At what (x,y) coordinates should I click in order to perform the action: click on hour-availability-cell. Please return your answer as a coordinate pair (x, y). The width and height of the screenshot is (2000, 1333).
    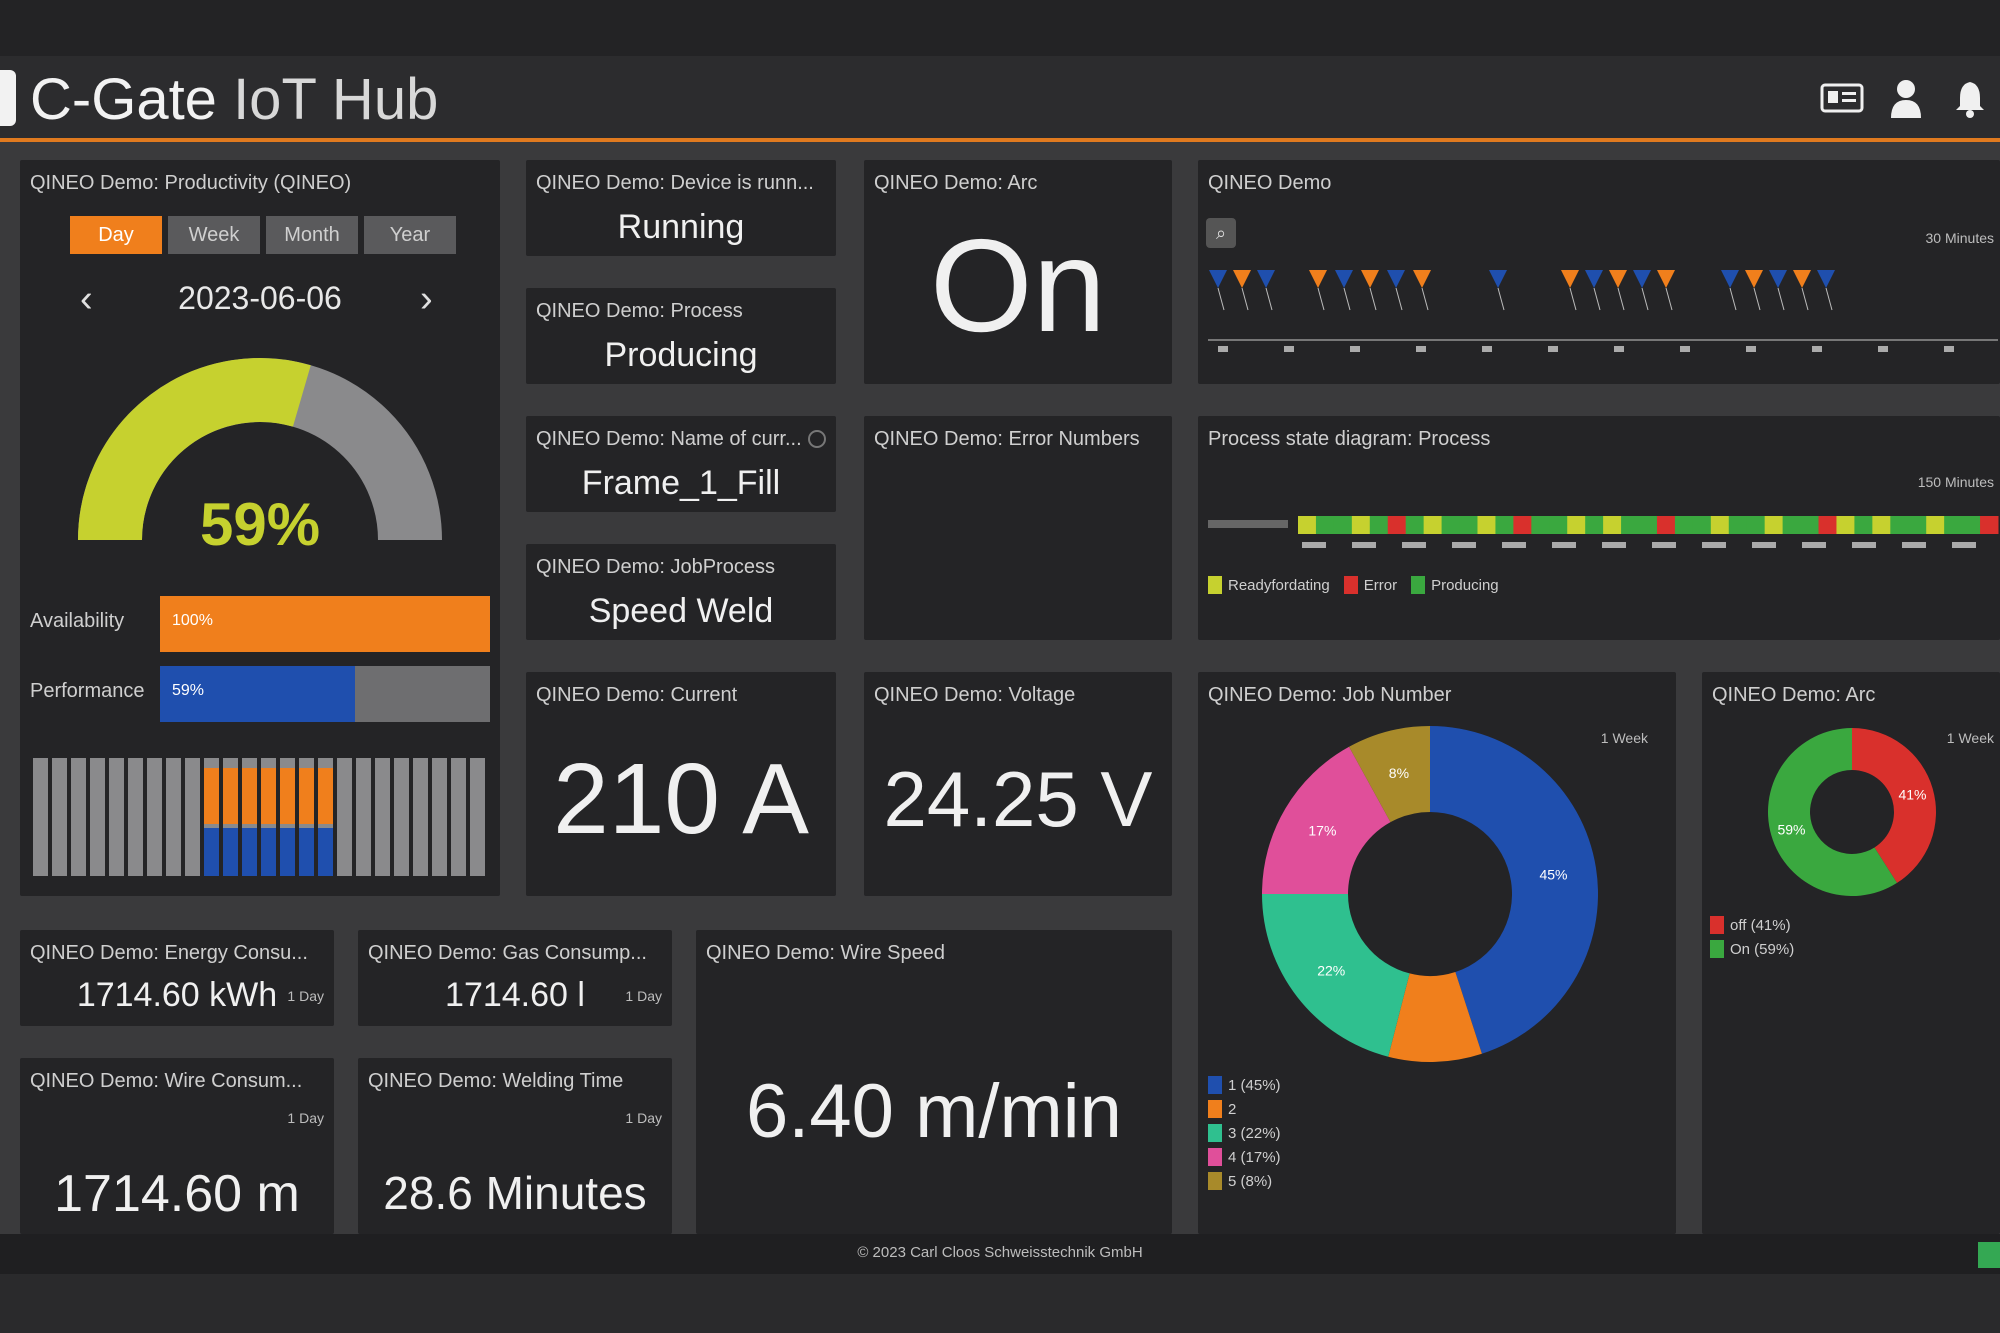
    Looking at the image, I should click on (325, 796).